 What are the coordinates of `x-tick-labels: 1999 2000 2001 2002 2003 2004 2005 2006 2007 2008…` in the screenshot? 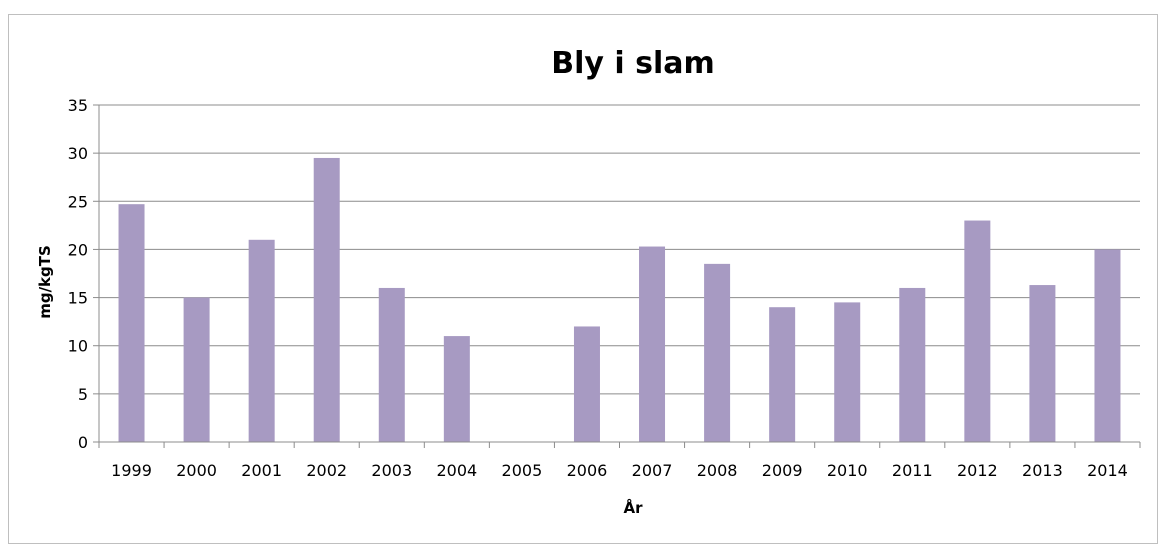 It's located at (619, 461).